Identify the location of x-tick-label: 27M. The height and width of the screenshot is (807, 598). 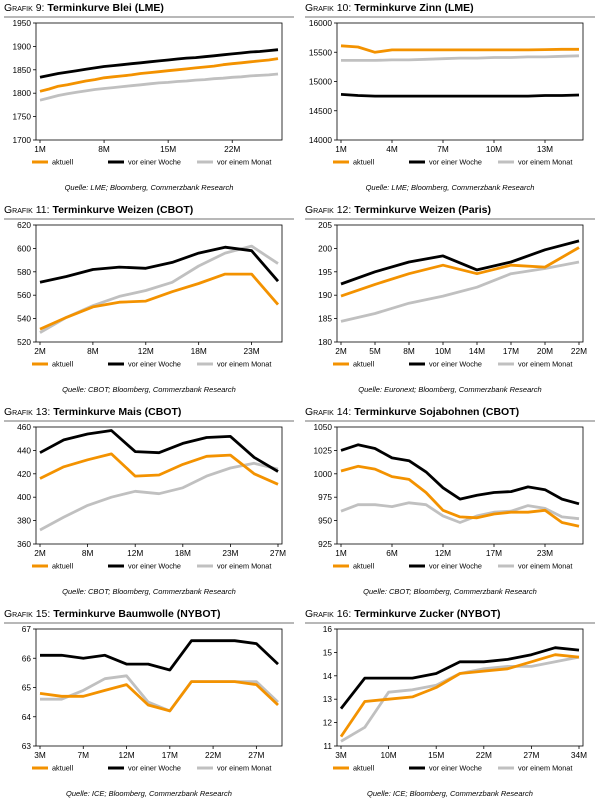
(278, 553).